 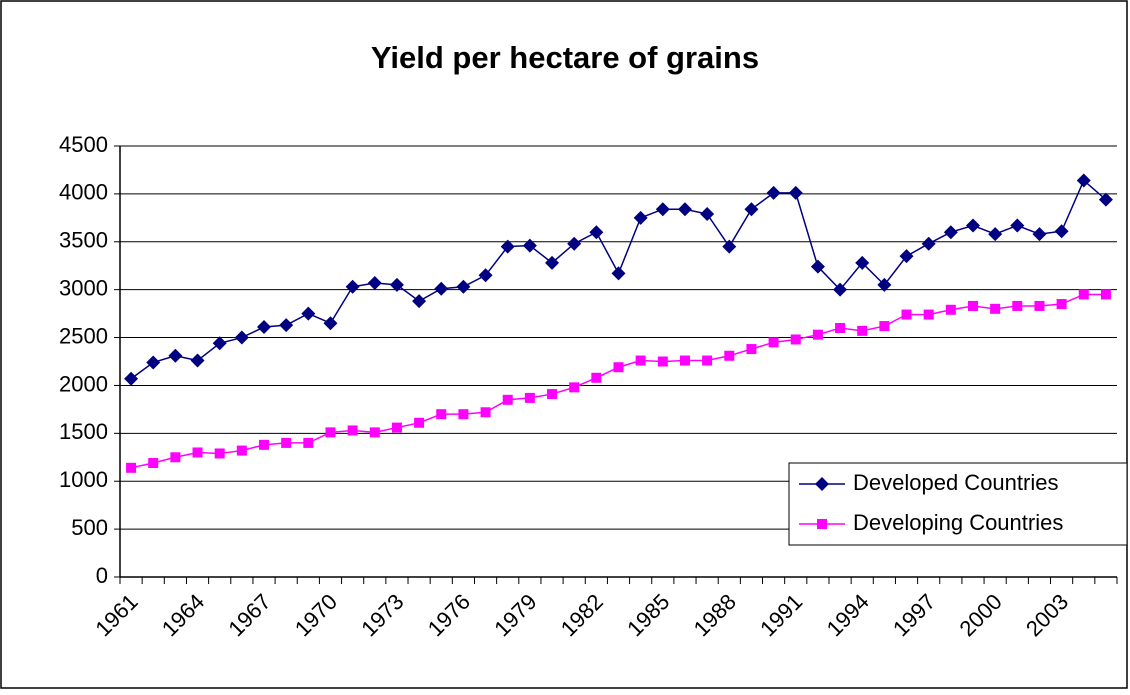 I want to click on y-tick-label: 4000, so click(x=83, y=192).